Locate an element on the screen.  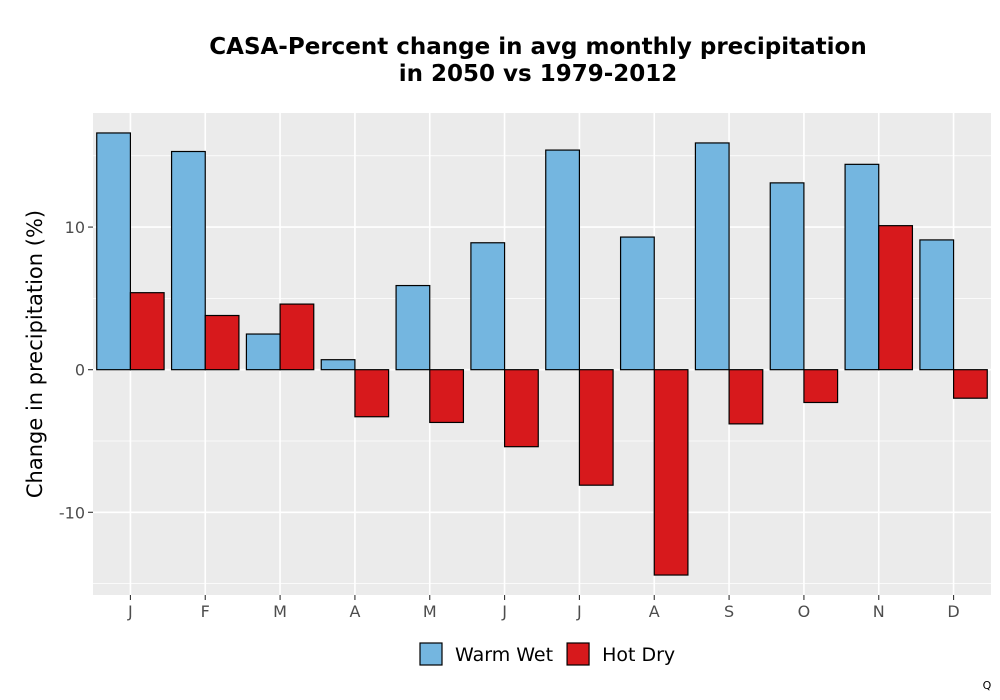
x-tick-label: N is located at coordinates (879, 611).